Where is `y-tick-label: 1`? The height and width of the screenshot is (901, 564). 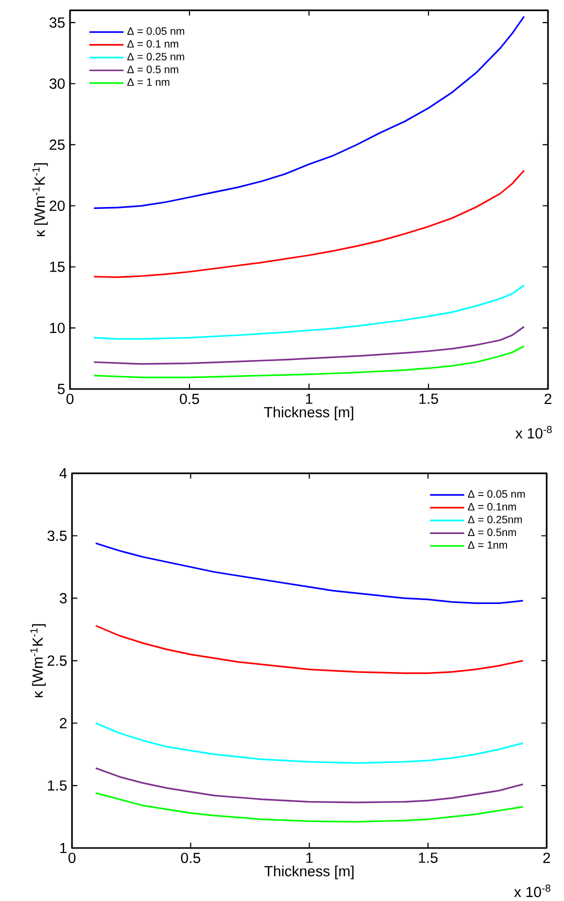
y-tick-label: 1 is located at coordinates (63, 848).